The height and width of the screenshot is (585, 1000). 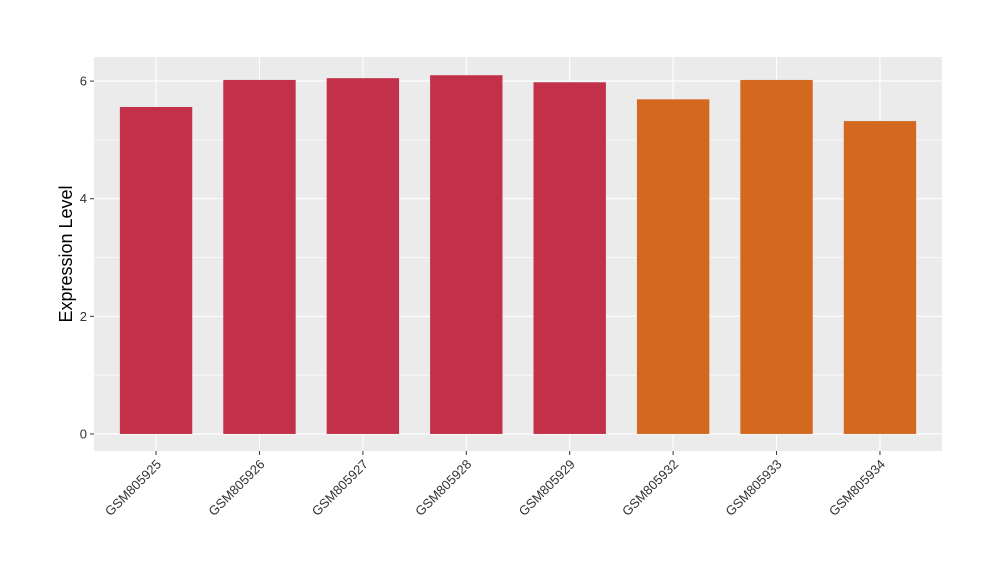 I want to click on x-tick-label: GSM805927, so click(x=340, y=488).